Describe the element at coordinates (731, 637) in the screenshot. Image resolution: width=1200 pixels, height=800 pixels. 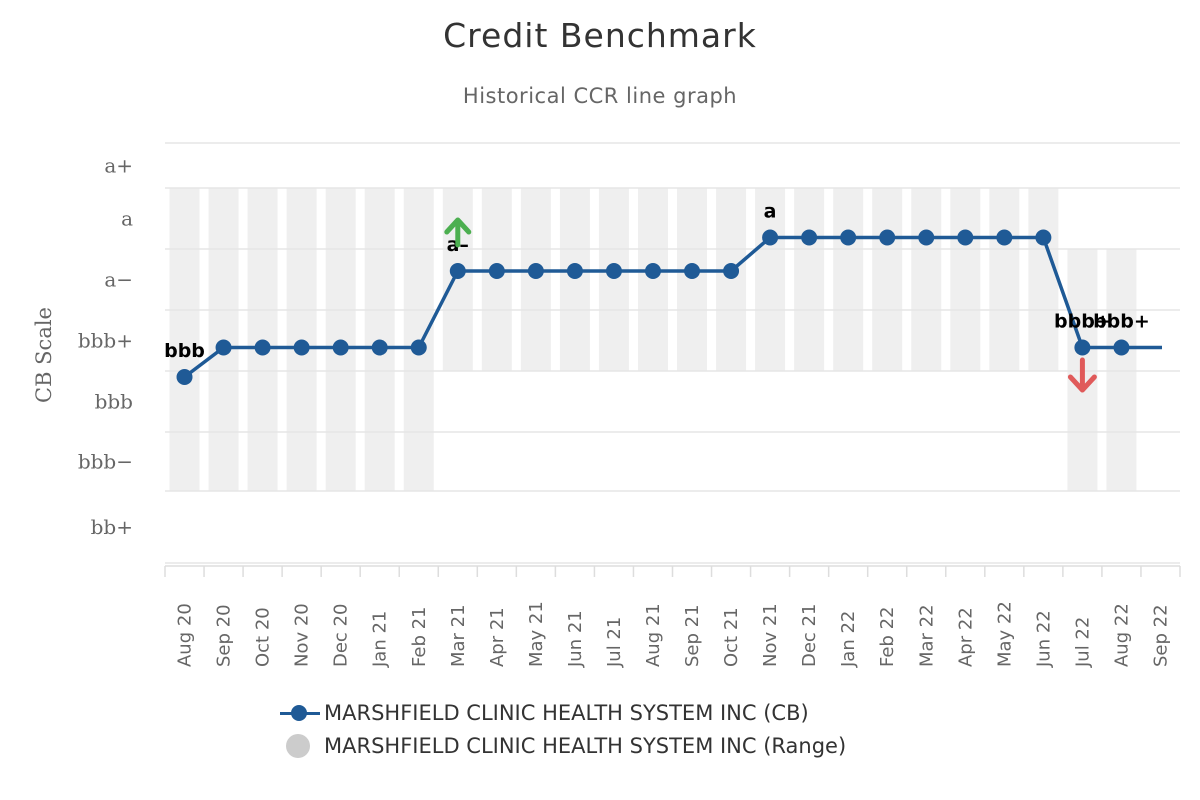
I see `x-tick-label: Oct 21` at that location.